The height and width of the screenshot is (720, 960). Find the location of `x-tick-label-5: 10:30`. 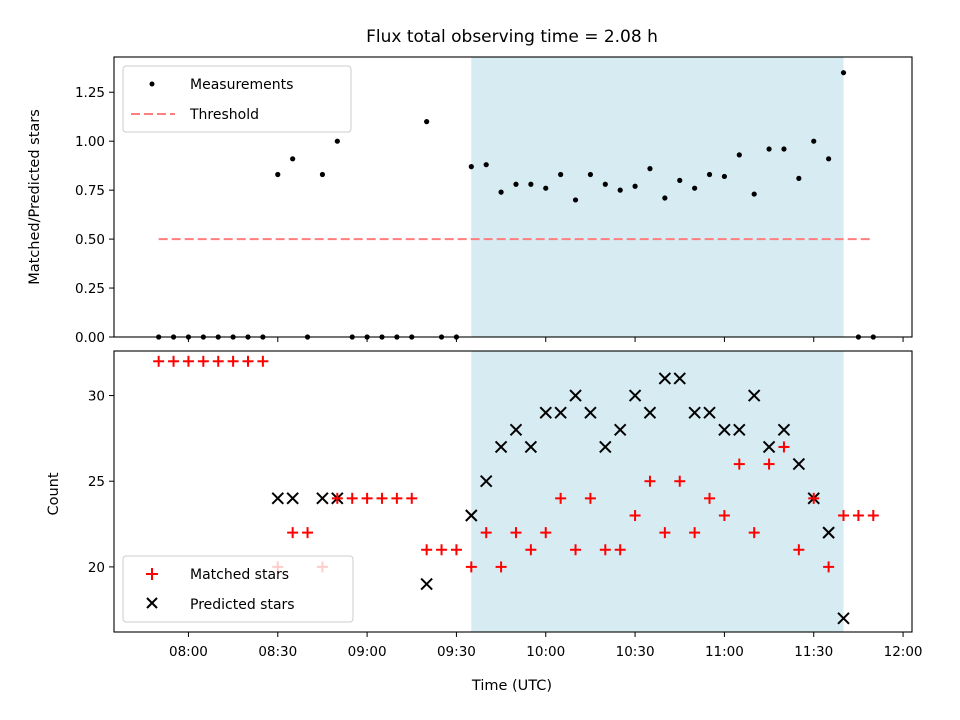

x-tick-label-5: 10:30 is located at coordinates (635, 652).